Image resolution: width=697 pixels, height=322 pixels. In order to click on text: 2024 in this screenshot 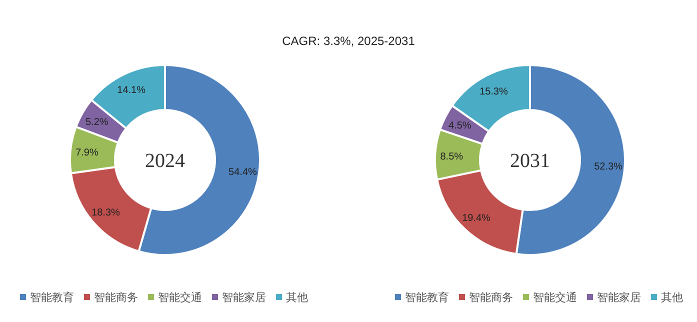, I will do `click(165, 161)`.